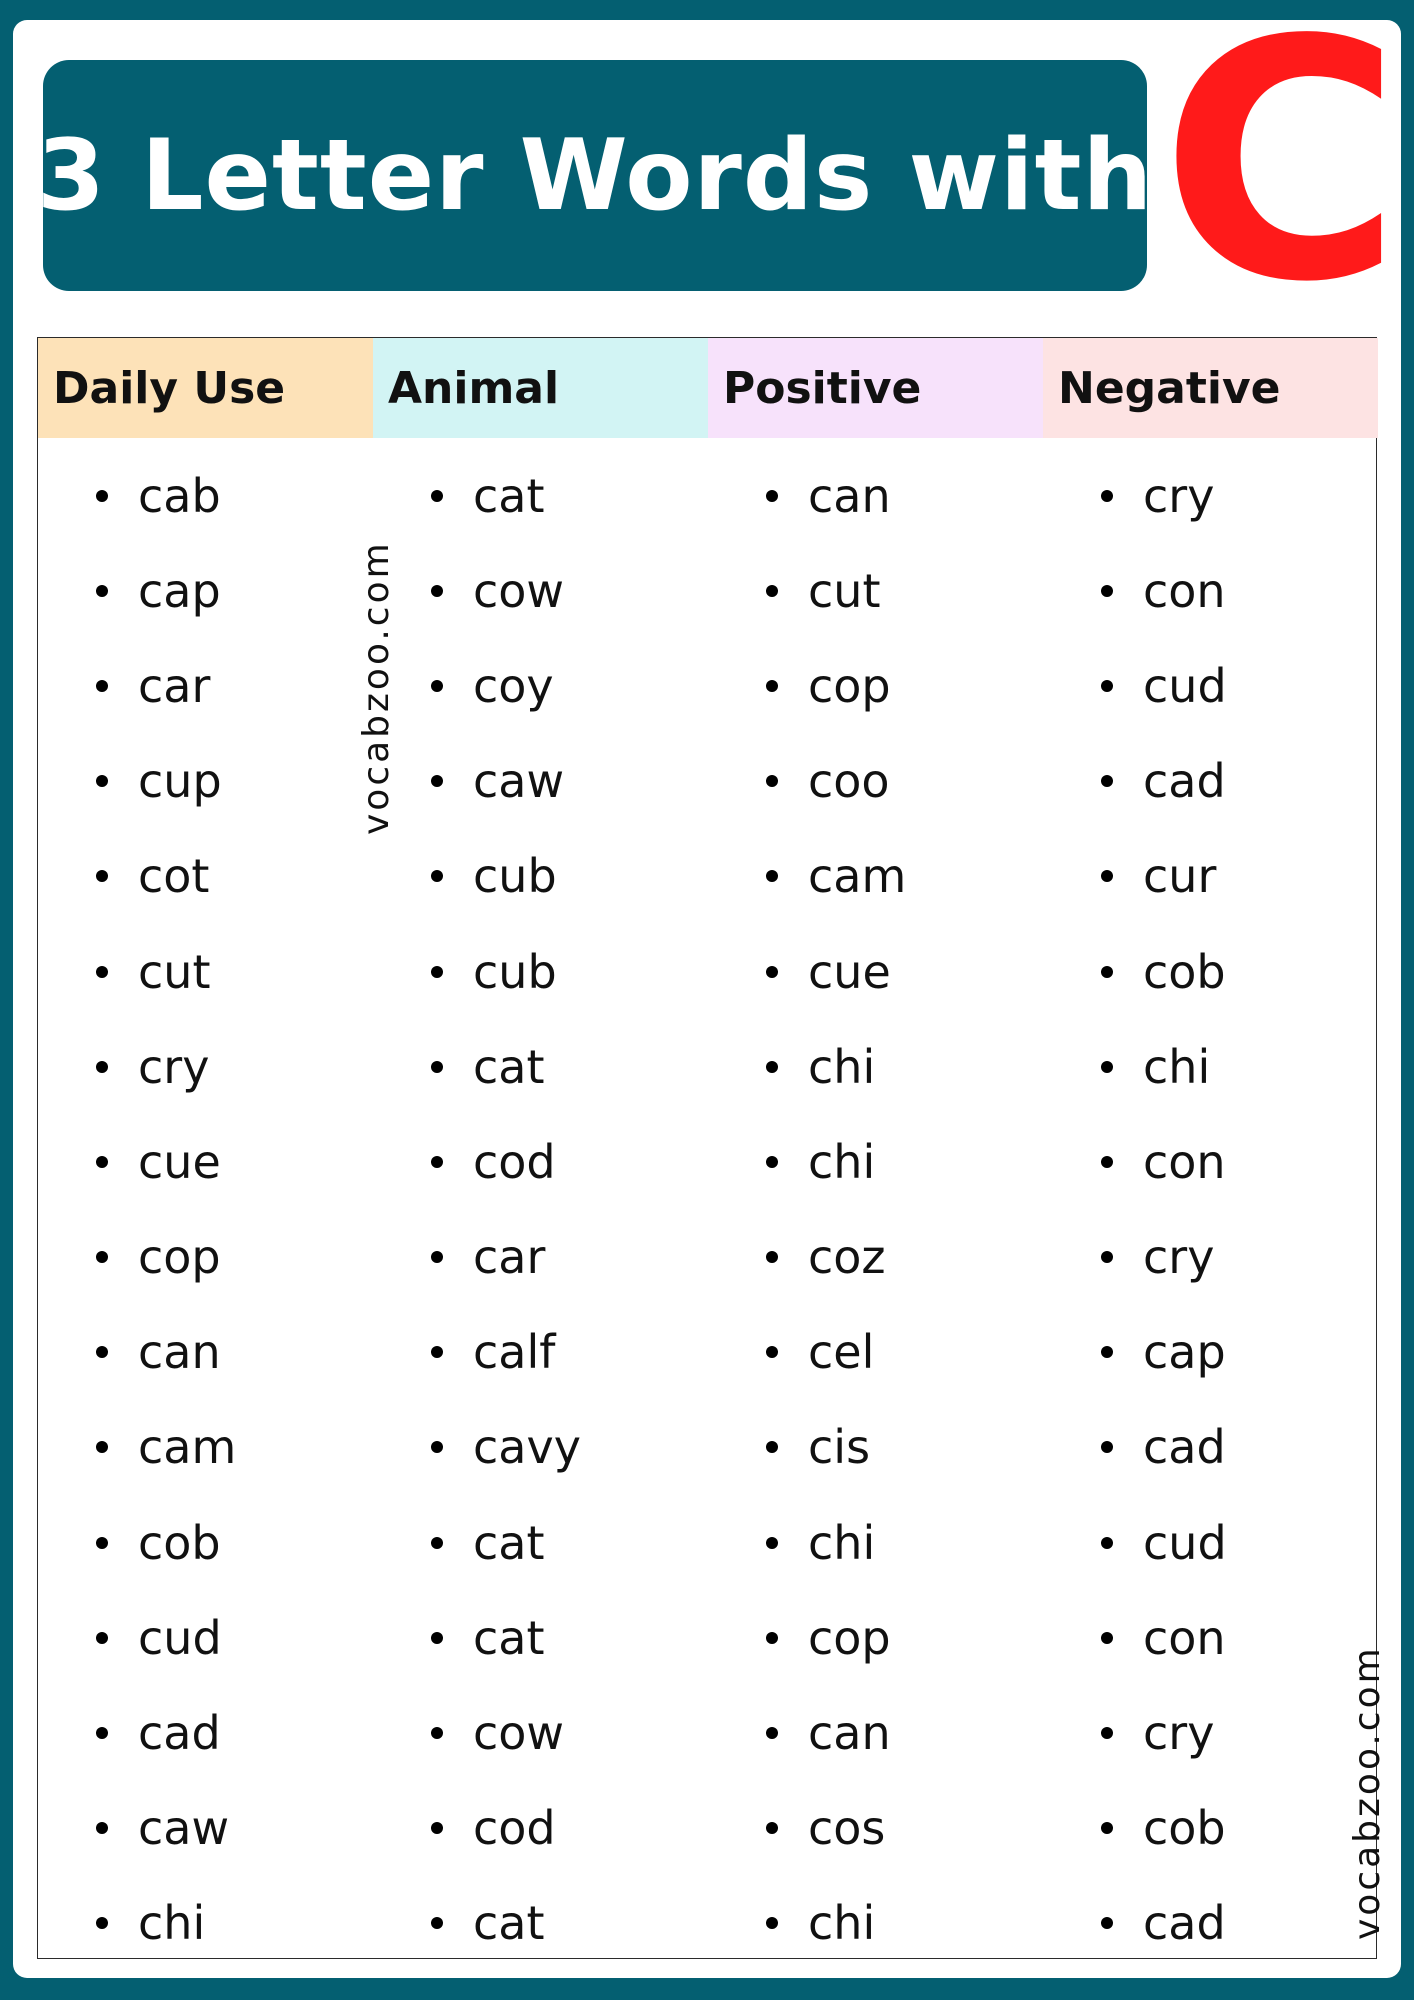 This screenshot has width=1414, height=2000. I want to click on word-text: can, so click(179, 1352).